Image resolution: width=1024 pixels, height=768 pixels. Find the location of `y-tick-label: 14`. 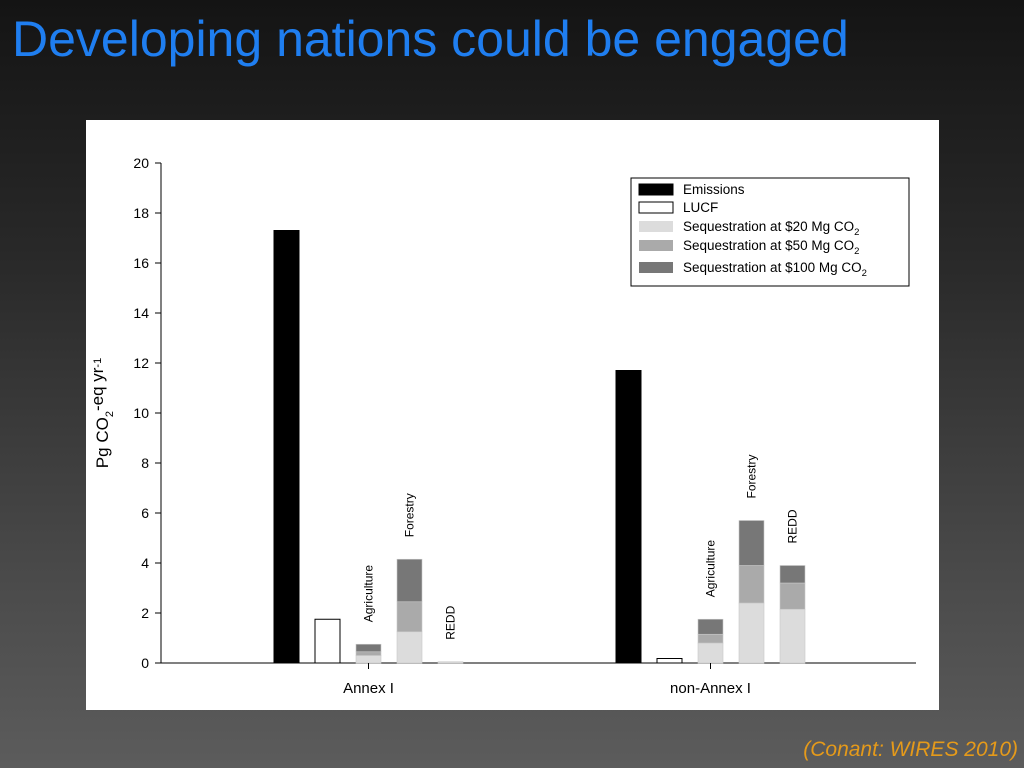

y-tick-label: 14 is located at coordinates (141, 313).